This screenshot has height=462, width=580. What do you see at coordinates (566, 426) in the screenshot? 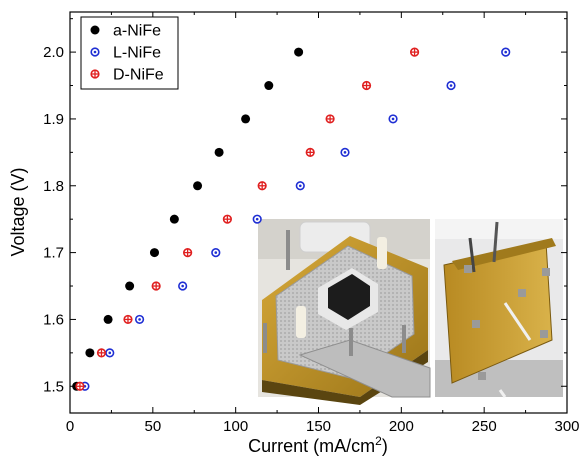
I see `x-tick-label: 300` at bounding box center [566, 426].